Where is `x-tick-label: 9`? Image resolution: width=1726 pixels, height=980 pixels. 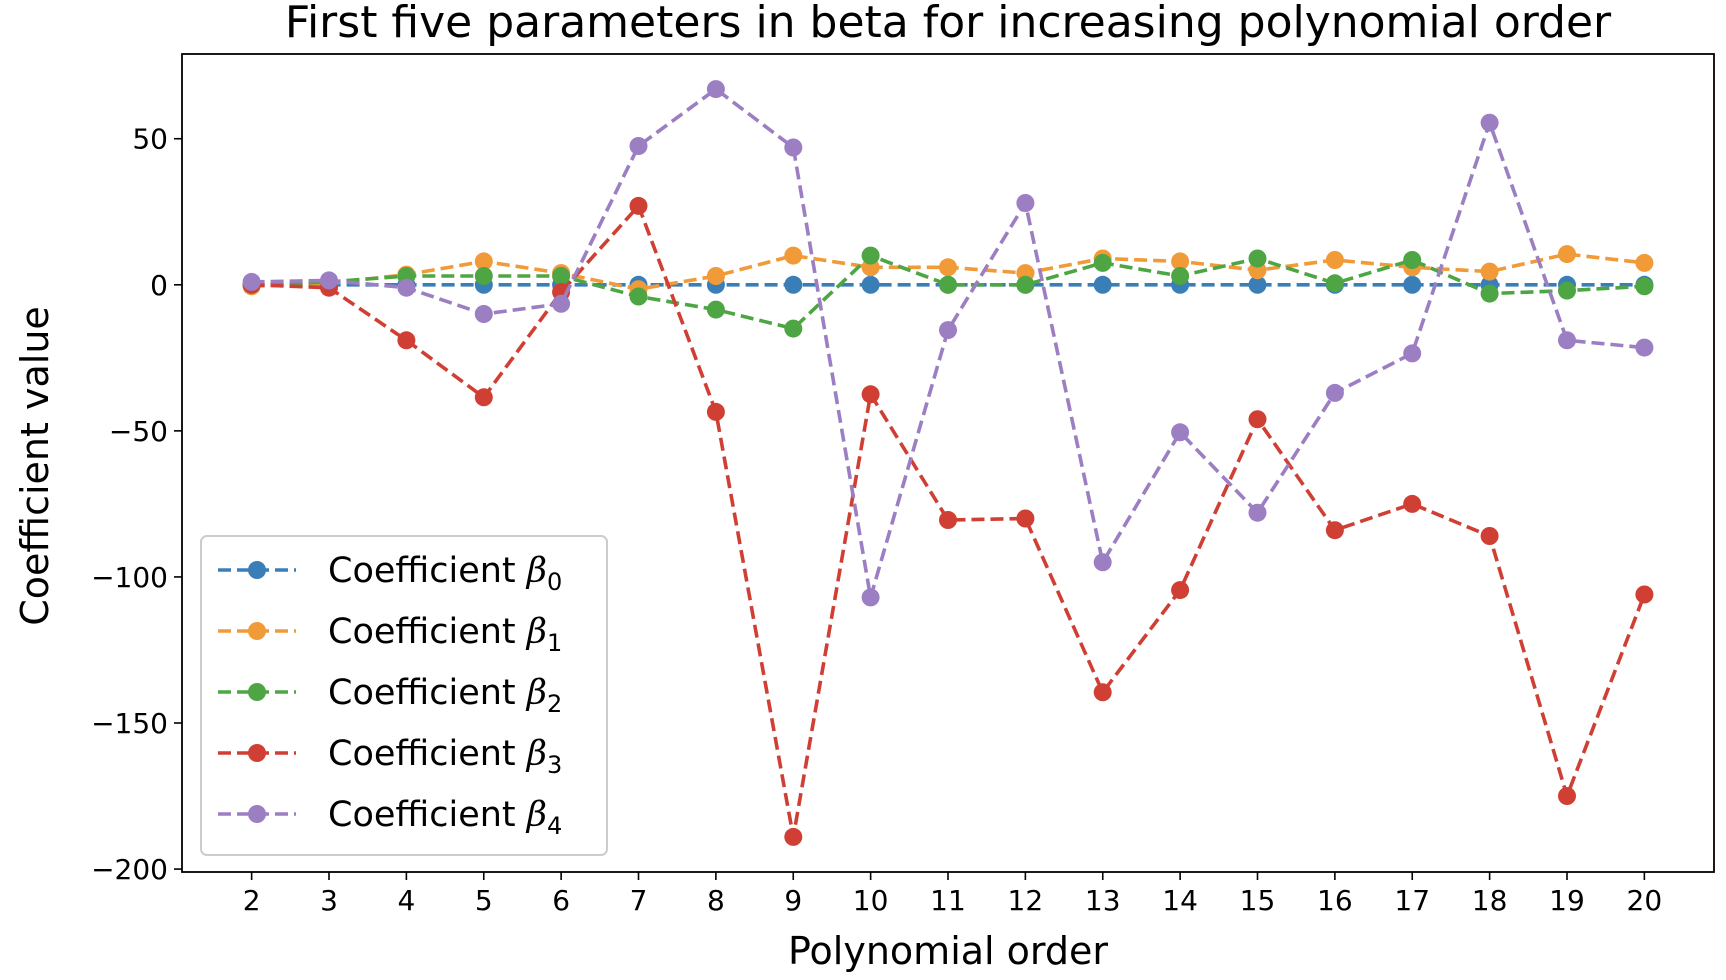 x-tick-label: 9 is located at coordinates (793, 900).